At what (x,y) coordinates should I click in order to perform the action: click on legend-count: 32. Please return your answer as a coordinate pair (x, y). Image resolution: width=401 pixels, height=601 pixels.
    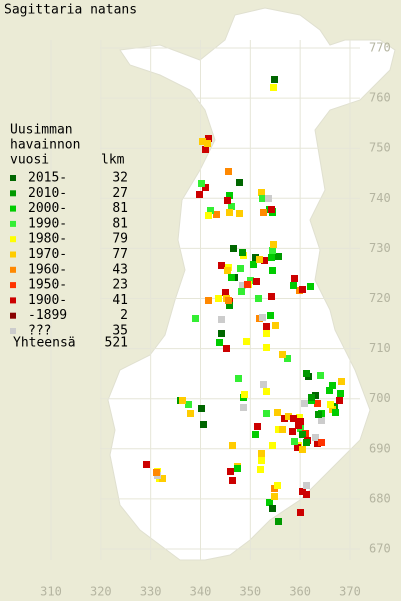
    Looking at the image, I should click on (120, 178).